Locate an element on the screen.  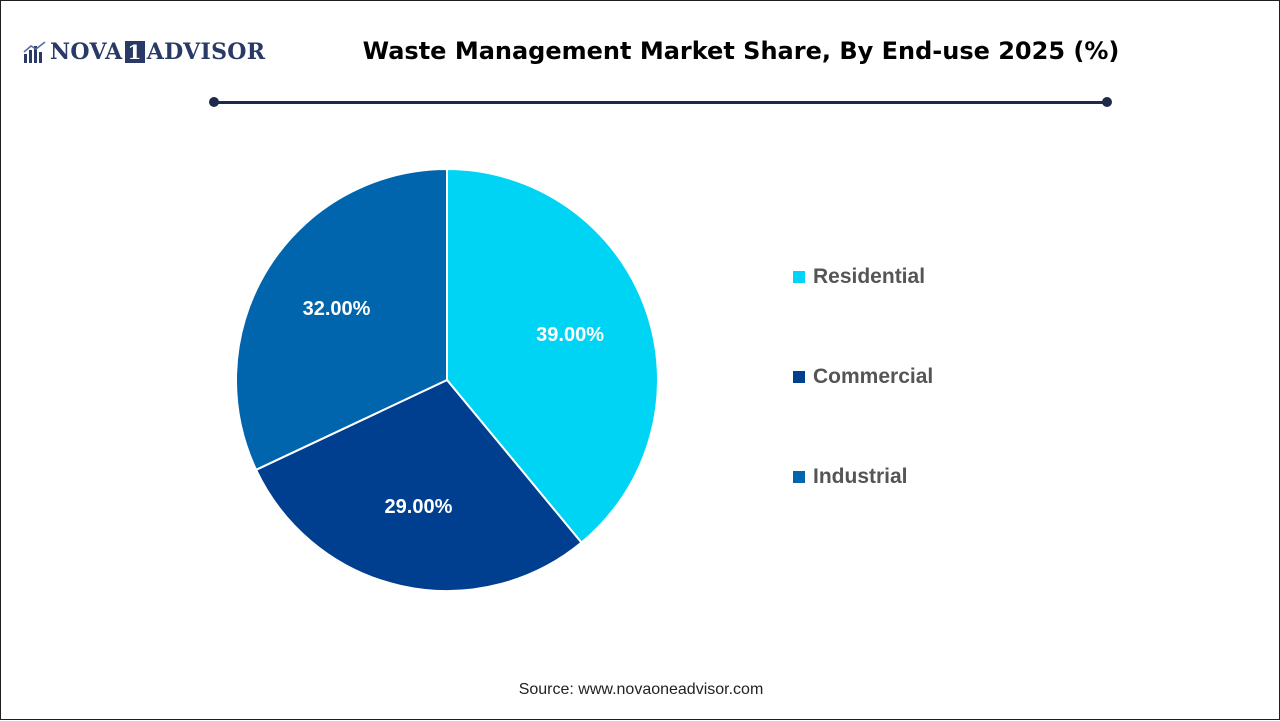
legend-item-industrial: Industrial is located at coordinates (863, 477).